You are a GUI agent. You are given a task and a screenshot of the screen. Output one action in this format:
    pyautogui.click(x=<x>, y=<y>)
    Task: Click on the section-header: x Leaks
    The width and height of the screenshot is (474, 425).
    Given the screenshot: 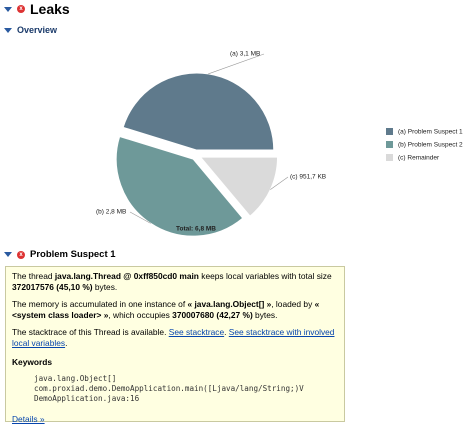 What is the action you would take?
    pyautogui.click(x=37, y=9)
    